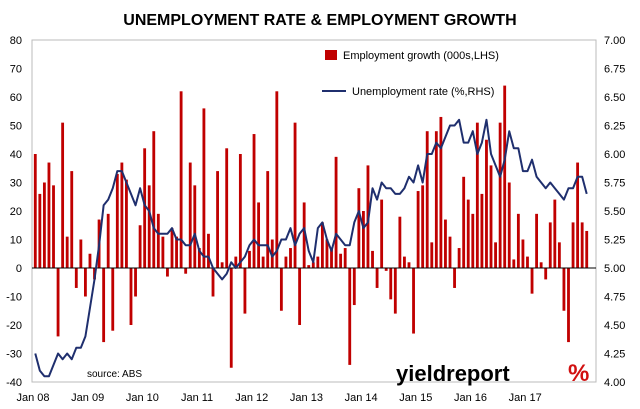 Image resolution: width=640 pixels, height=409 pixels. What do you see at coordinates (614, 155) in the screenshot?
I see `right-axis-tick-label: 6.00` at bounding box center [614, 155].